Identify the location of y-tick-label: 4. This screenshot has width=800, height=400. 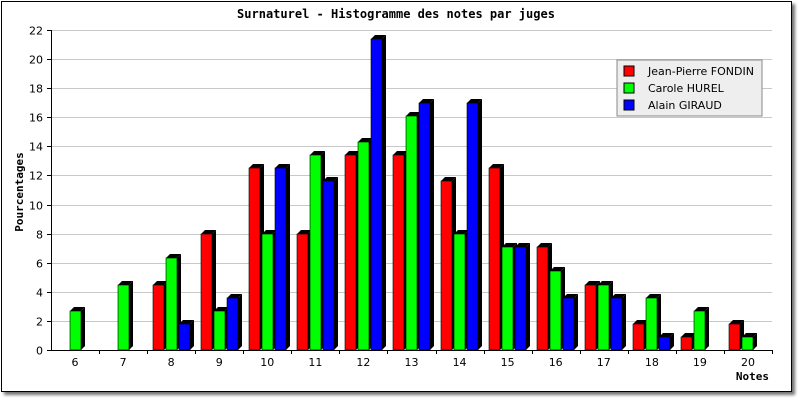
(39, 293).